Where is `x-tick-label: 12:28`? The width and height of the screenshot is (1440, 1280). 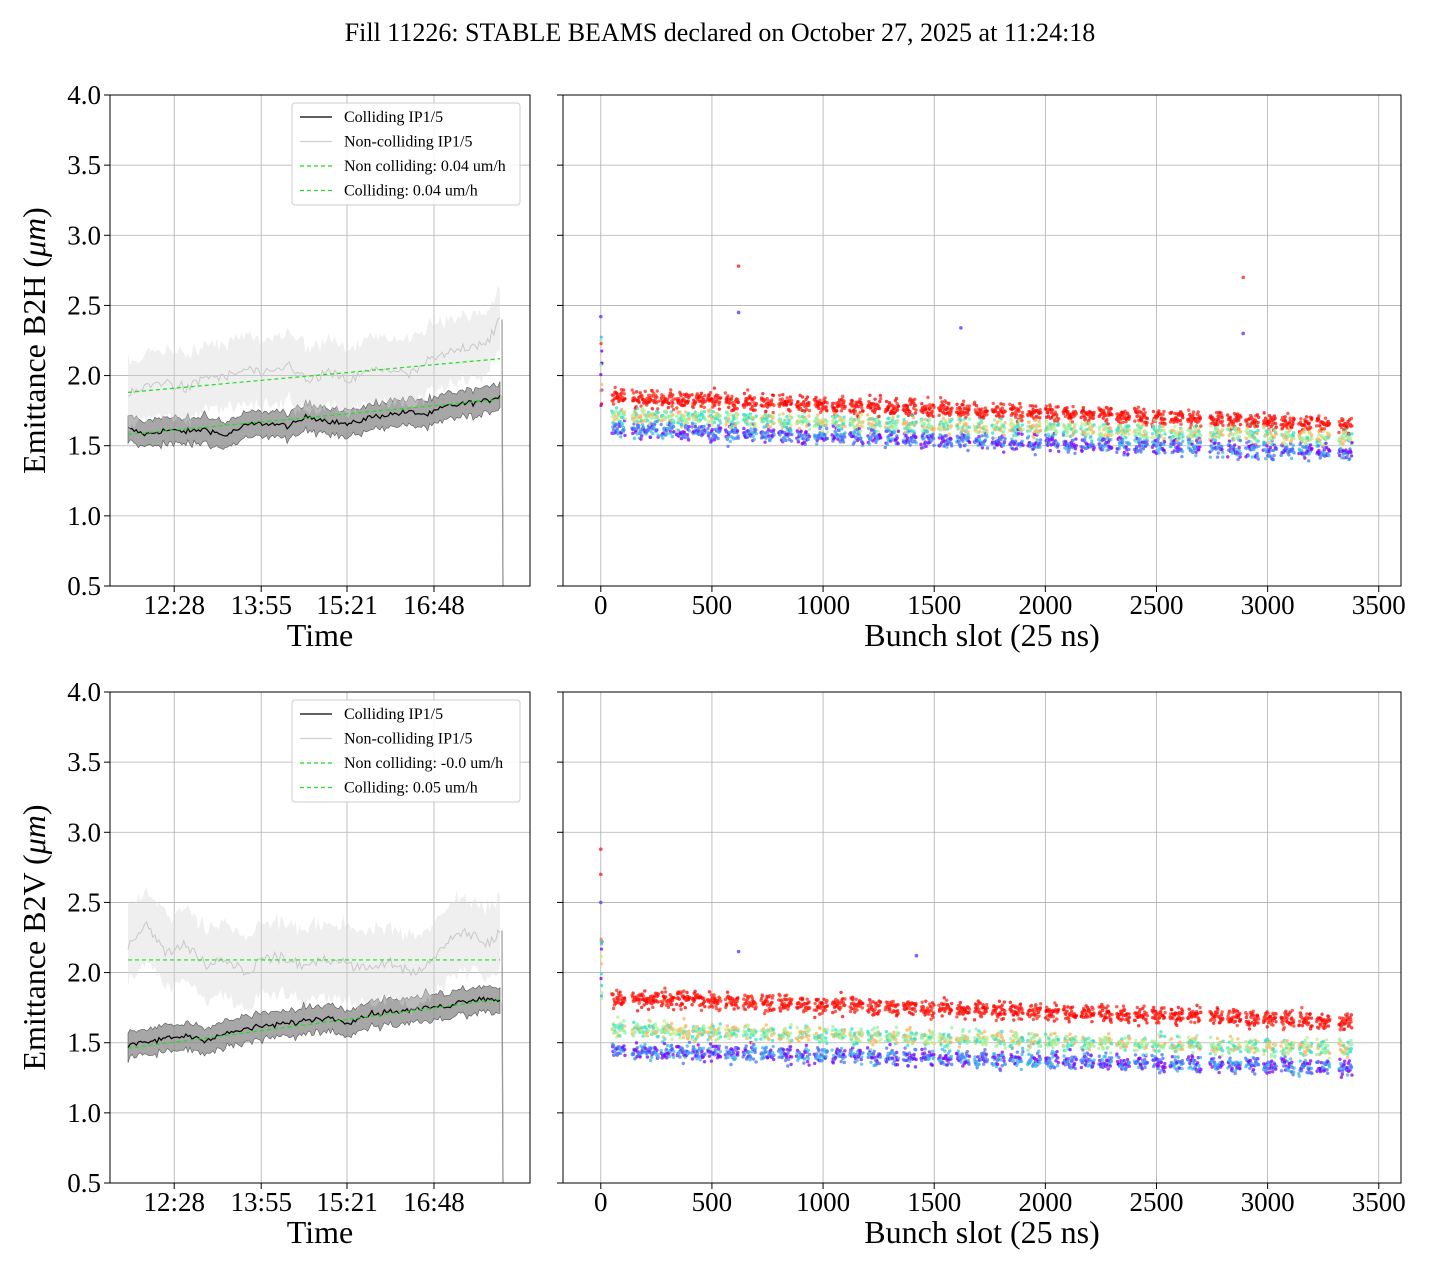 x-tick-label: 12:28 is located at coordinates (174, 605).